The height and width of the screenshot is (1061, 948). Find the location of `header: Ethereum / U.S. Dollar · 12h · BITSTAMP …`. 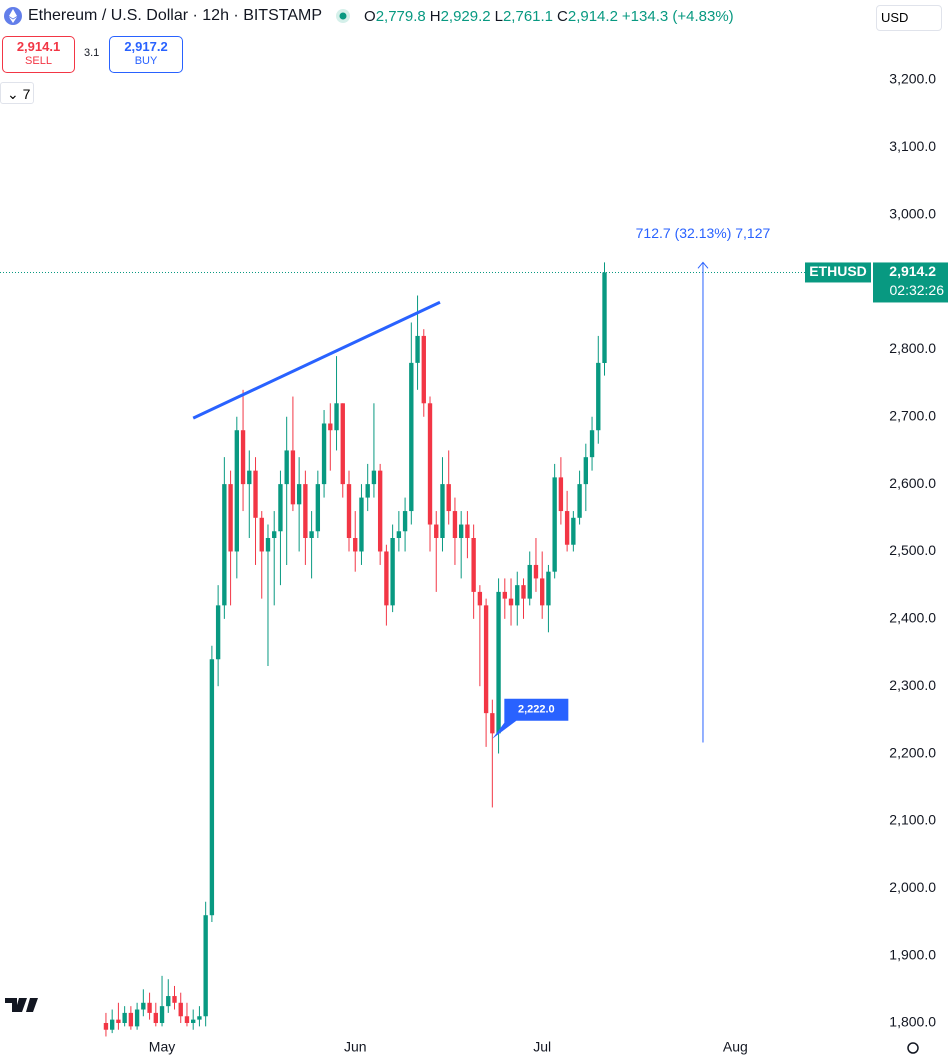

header: Ethereum / U.S. Dollar · 12h · BITSTAMP … is located at coordinates (369, 16).